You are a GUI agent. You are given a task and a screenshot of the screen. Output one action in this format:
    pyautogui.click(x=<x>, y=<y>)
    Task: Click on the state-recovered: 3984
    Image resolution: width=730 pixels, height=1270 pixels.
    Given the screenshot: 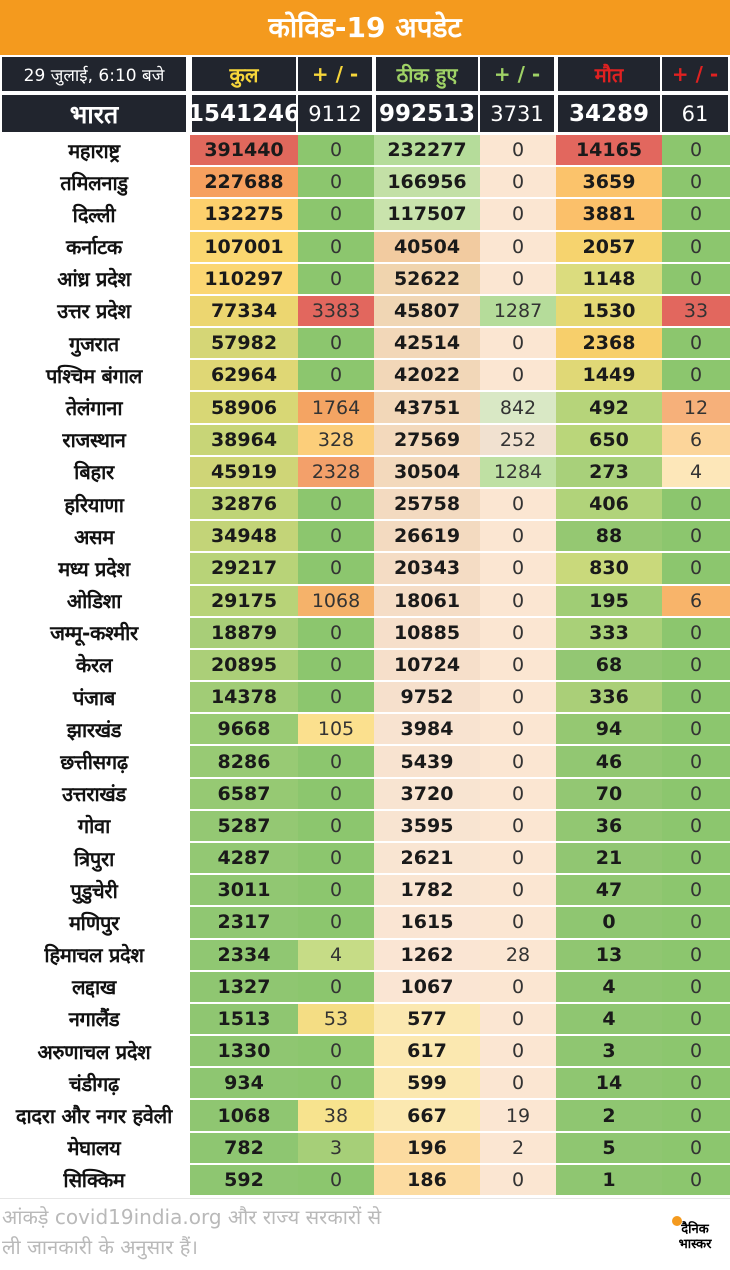 What is the action you would take?
    pyautogui.click(x=427, y=729)
    